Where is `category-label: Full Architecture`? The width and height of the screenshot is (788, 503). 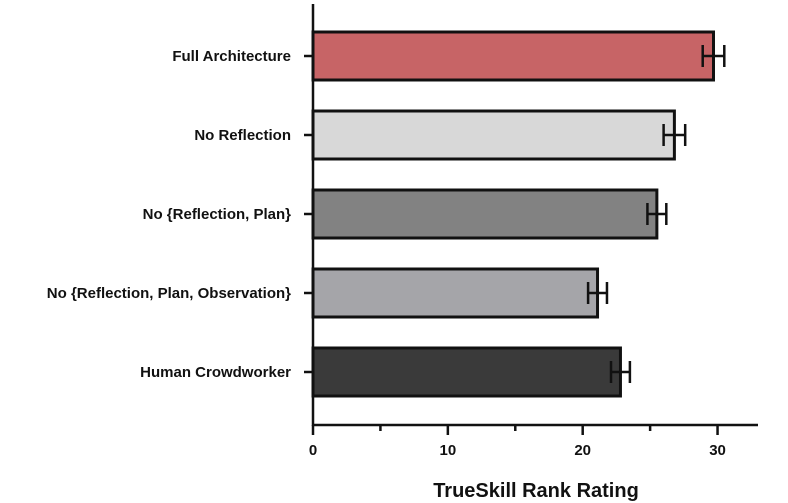 category-label: Full Architecture is located at coordinates (231, 56).